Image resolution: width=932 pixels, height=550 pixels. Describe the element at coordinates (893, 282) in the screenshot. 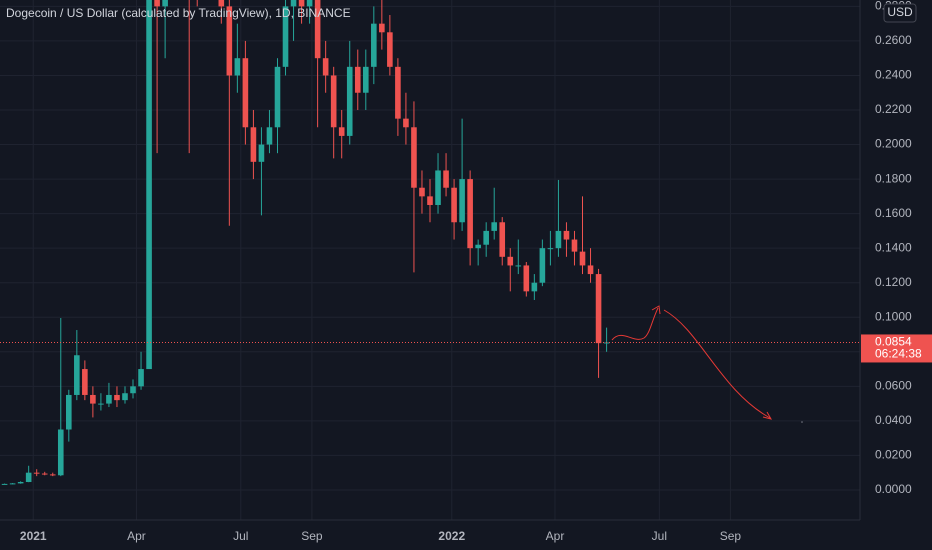

I see `y-tick-label: 0.1200` at that location.